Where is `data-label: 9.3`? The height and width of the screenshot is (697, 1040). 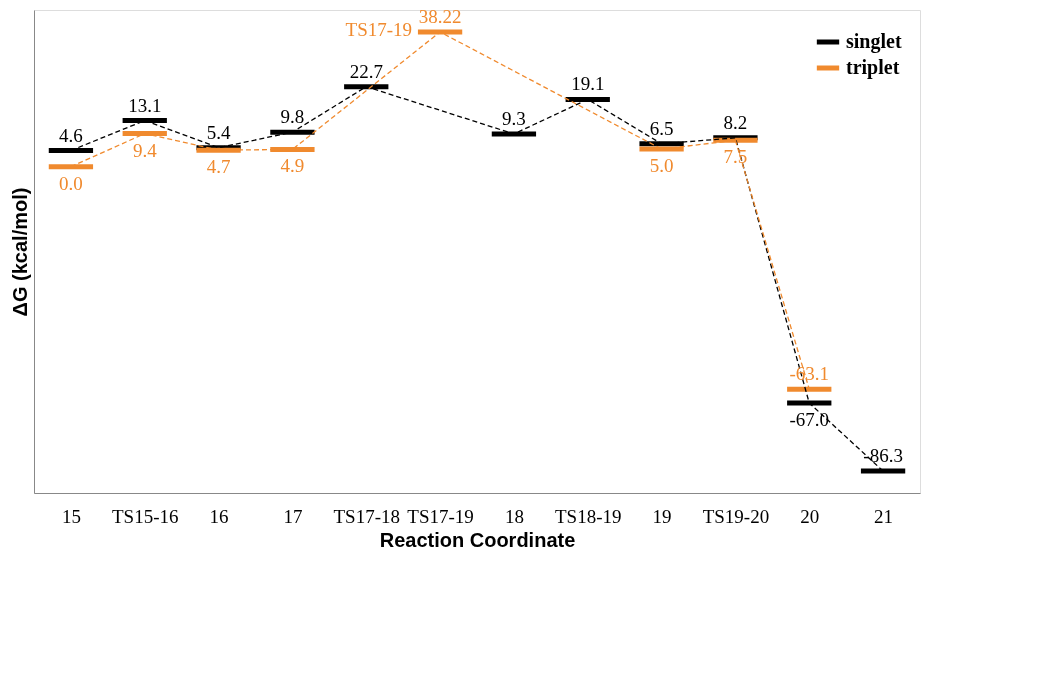 data-label: 9.3 is located at coordinates (514, 118).